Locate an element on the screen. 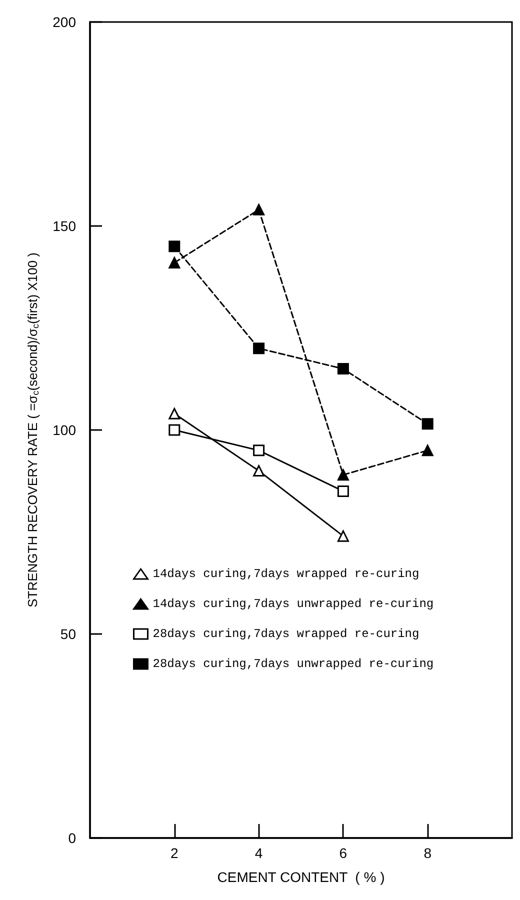  x-tick-label: 2 is located at coordinates (174, 853).